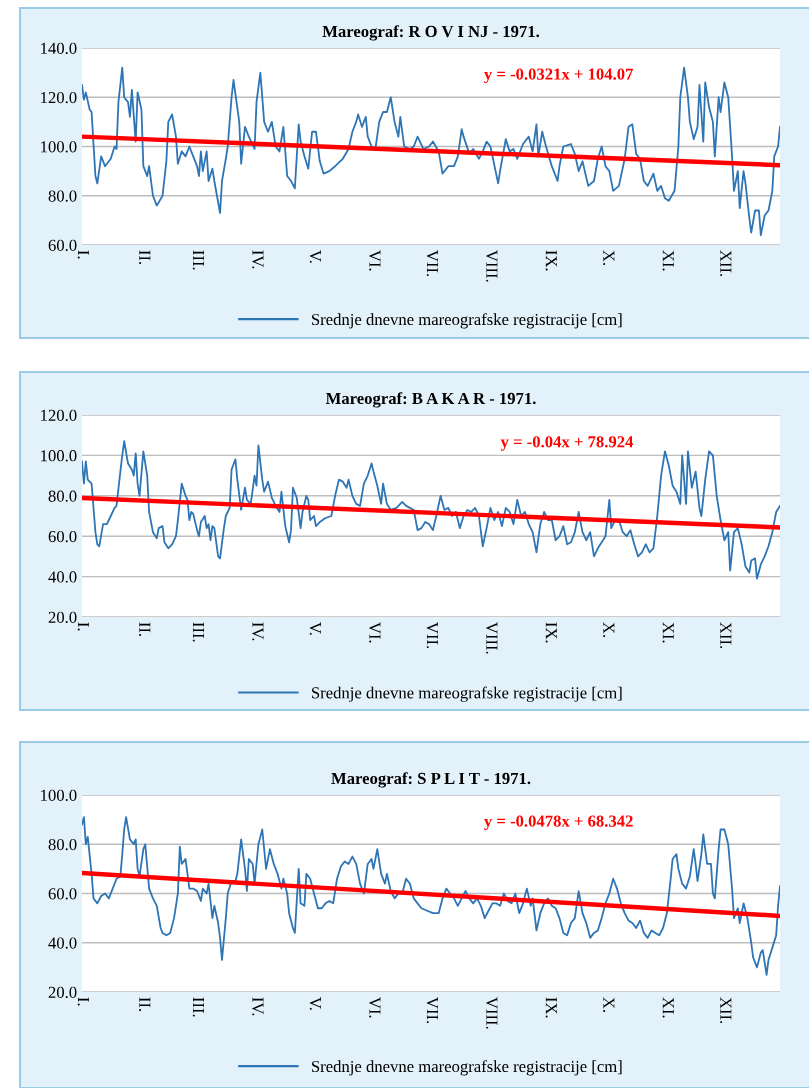 This screenshot has height=1088, width=809. What do you see at coordinates (431, 780) in the screenshot?
I see `chart-title: Mareograf: S P L I T - 1971.` at bounding box center [431, 780].